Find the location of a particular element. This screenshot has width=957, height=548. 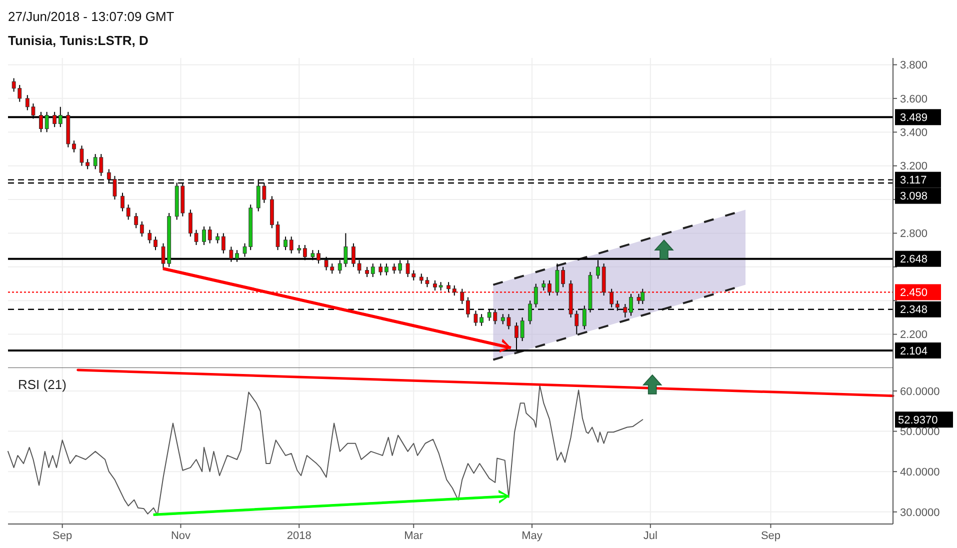

y-tick-label: 2.200 is located at coordinates (914, 335).